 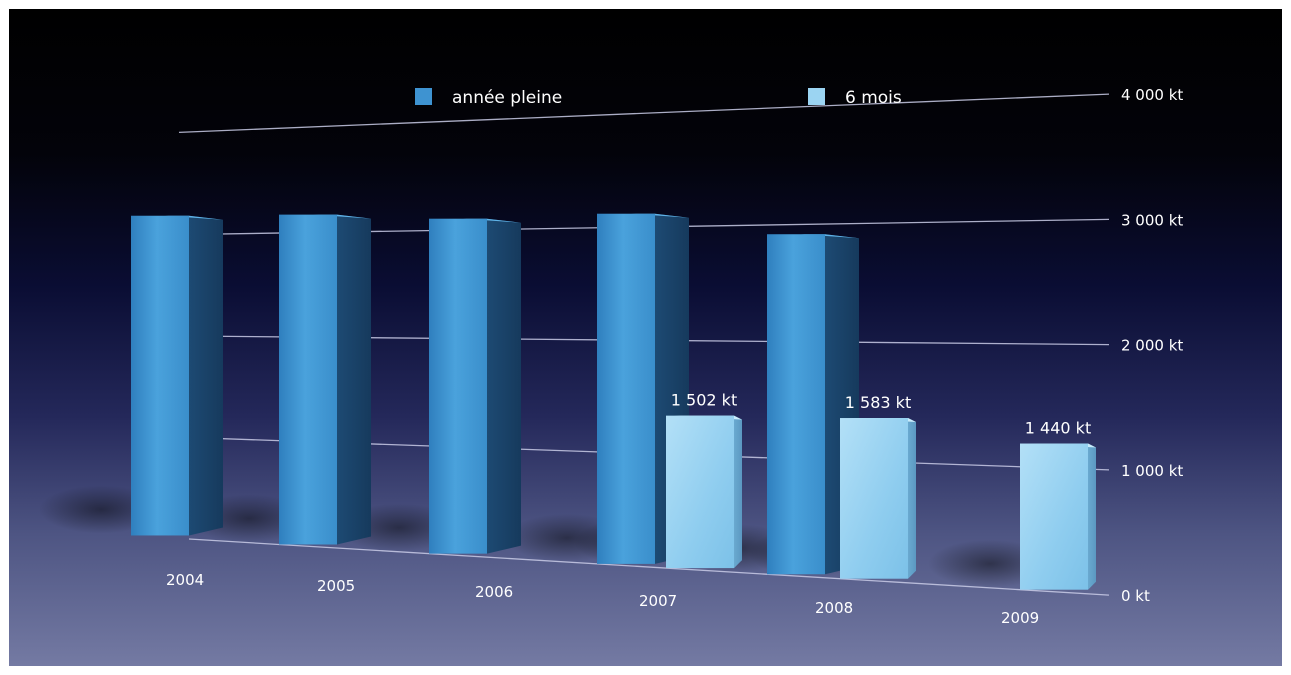 What do you see at coordinates (1020, 618) in the screenshot?
I see `x-tick-label: 2009` at bounding box center [1020, 618].